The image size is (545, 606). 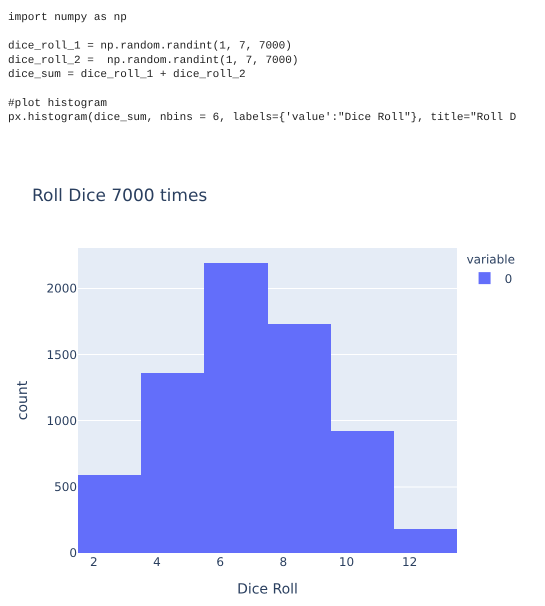 I want to click on y-tick-label: 1000, so click(x=61, y=421).